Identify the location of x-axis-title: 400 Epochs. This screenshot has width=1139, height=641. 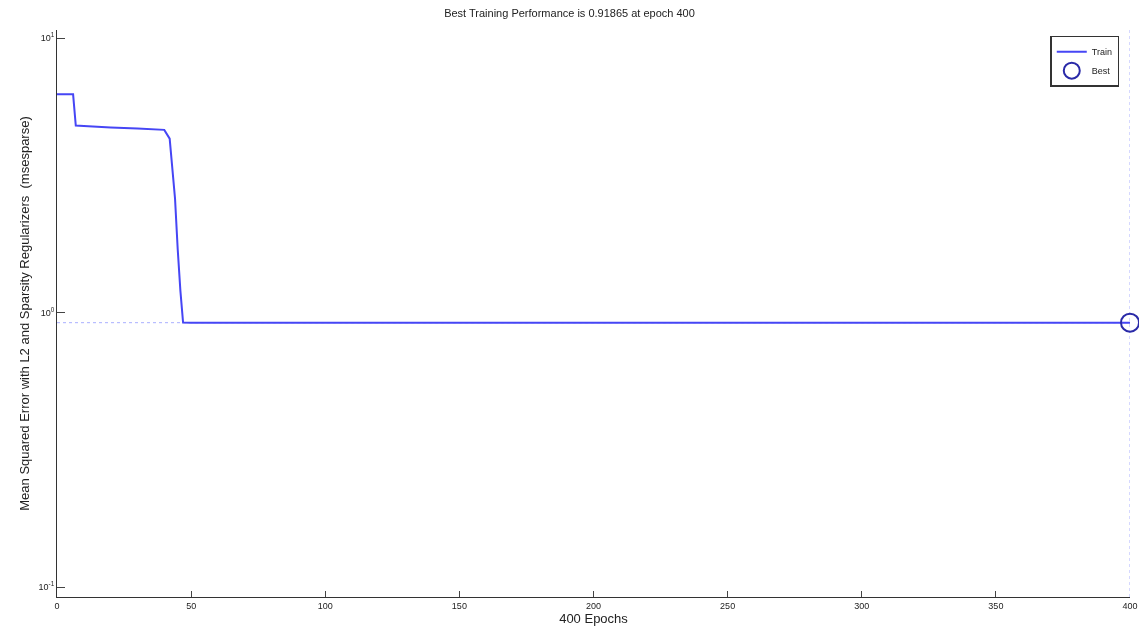
(594, 619).